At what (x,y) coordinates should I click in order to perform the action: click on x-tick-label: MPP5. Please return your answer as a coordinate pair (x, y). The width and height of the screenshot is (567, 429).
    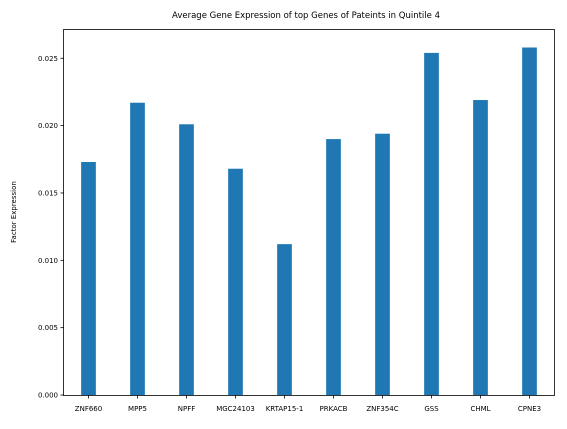
    Looking at the image, I should click on (137, 409).